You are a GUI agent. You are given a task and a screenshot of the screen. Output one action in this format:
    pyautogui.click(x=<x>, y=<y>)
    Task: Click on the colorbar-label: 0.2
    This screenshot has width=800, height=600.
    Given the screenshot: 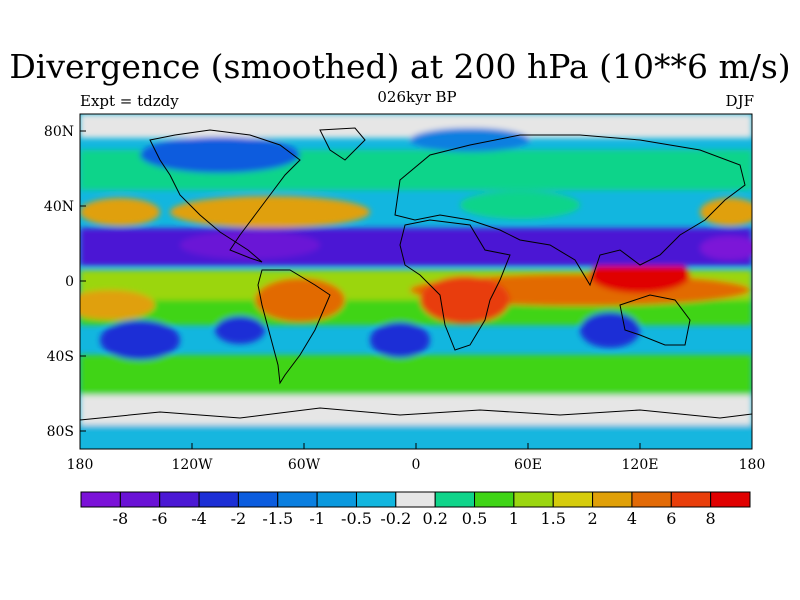 What is the action you would take?
    pyautogui.click(x=434, y=518)
    